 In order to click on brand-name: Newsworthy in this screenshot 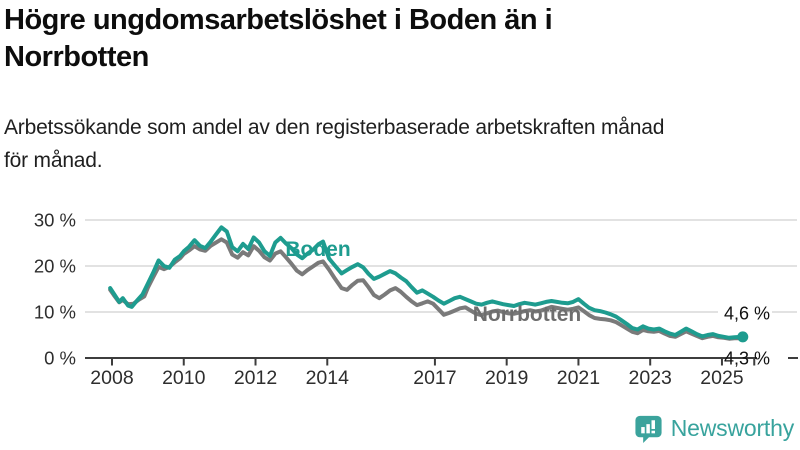, I will do `click(732, 428)`.